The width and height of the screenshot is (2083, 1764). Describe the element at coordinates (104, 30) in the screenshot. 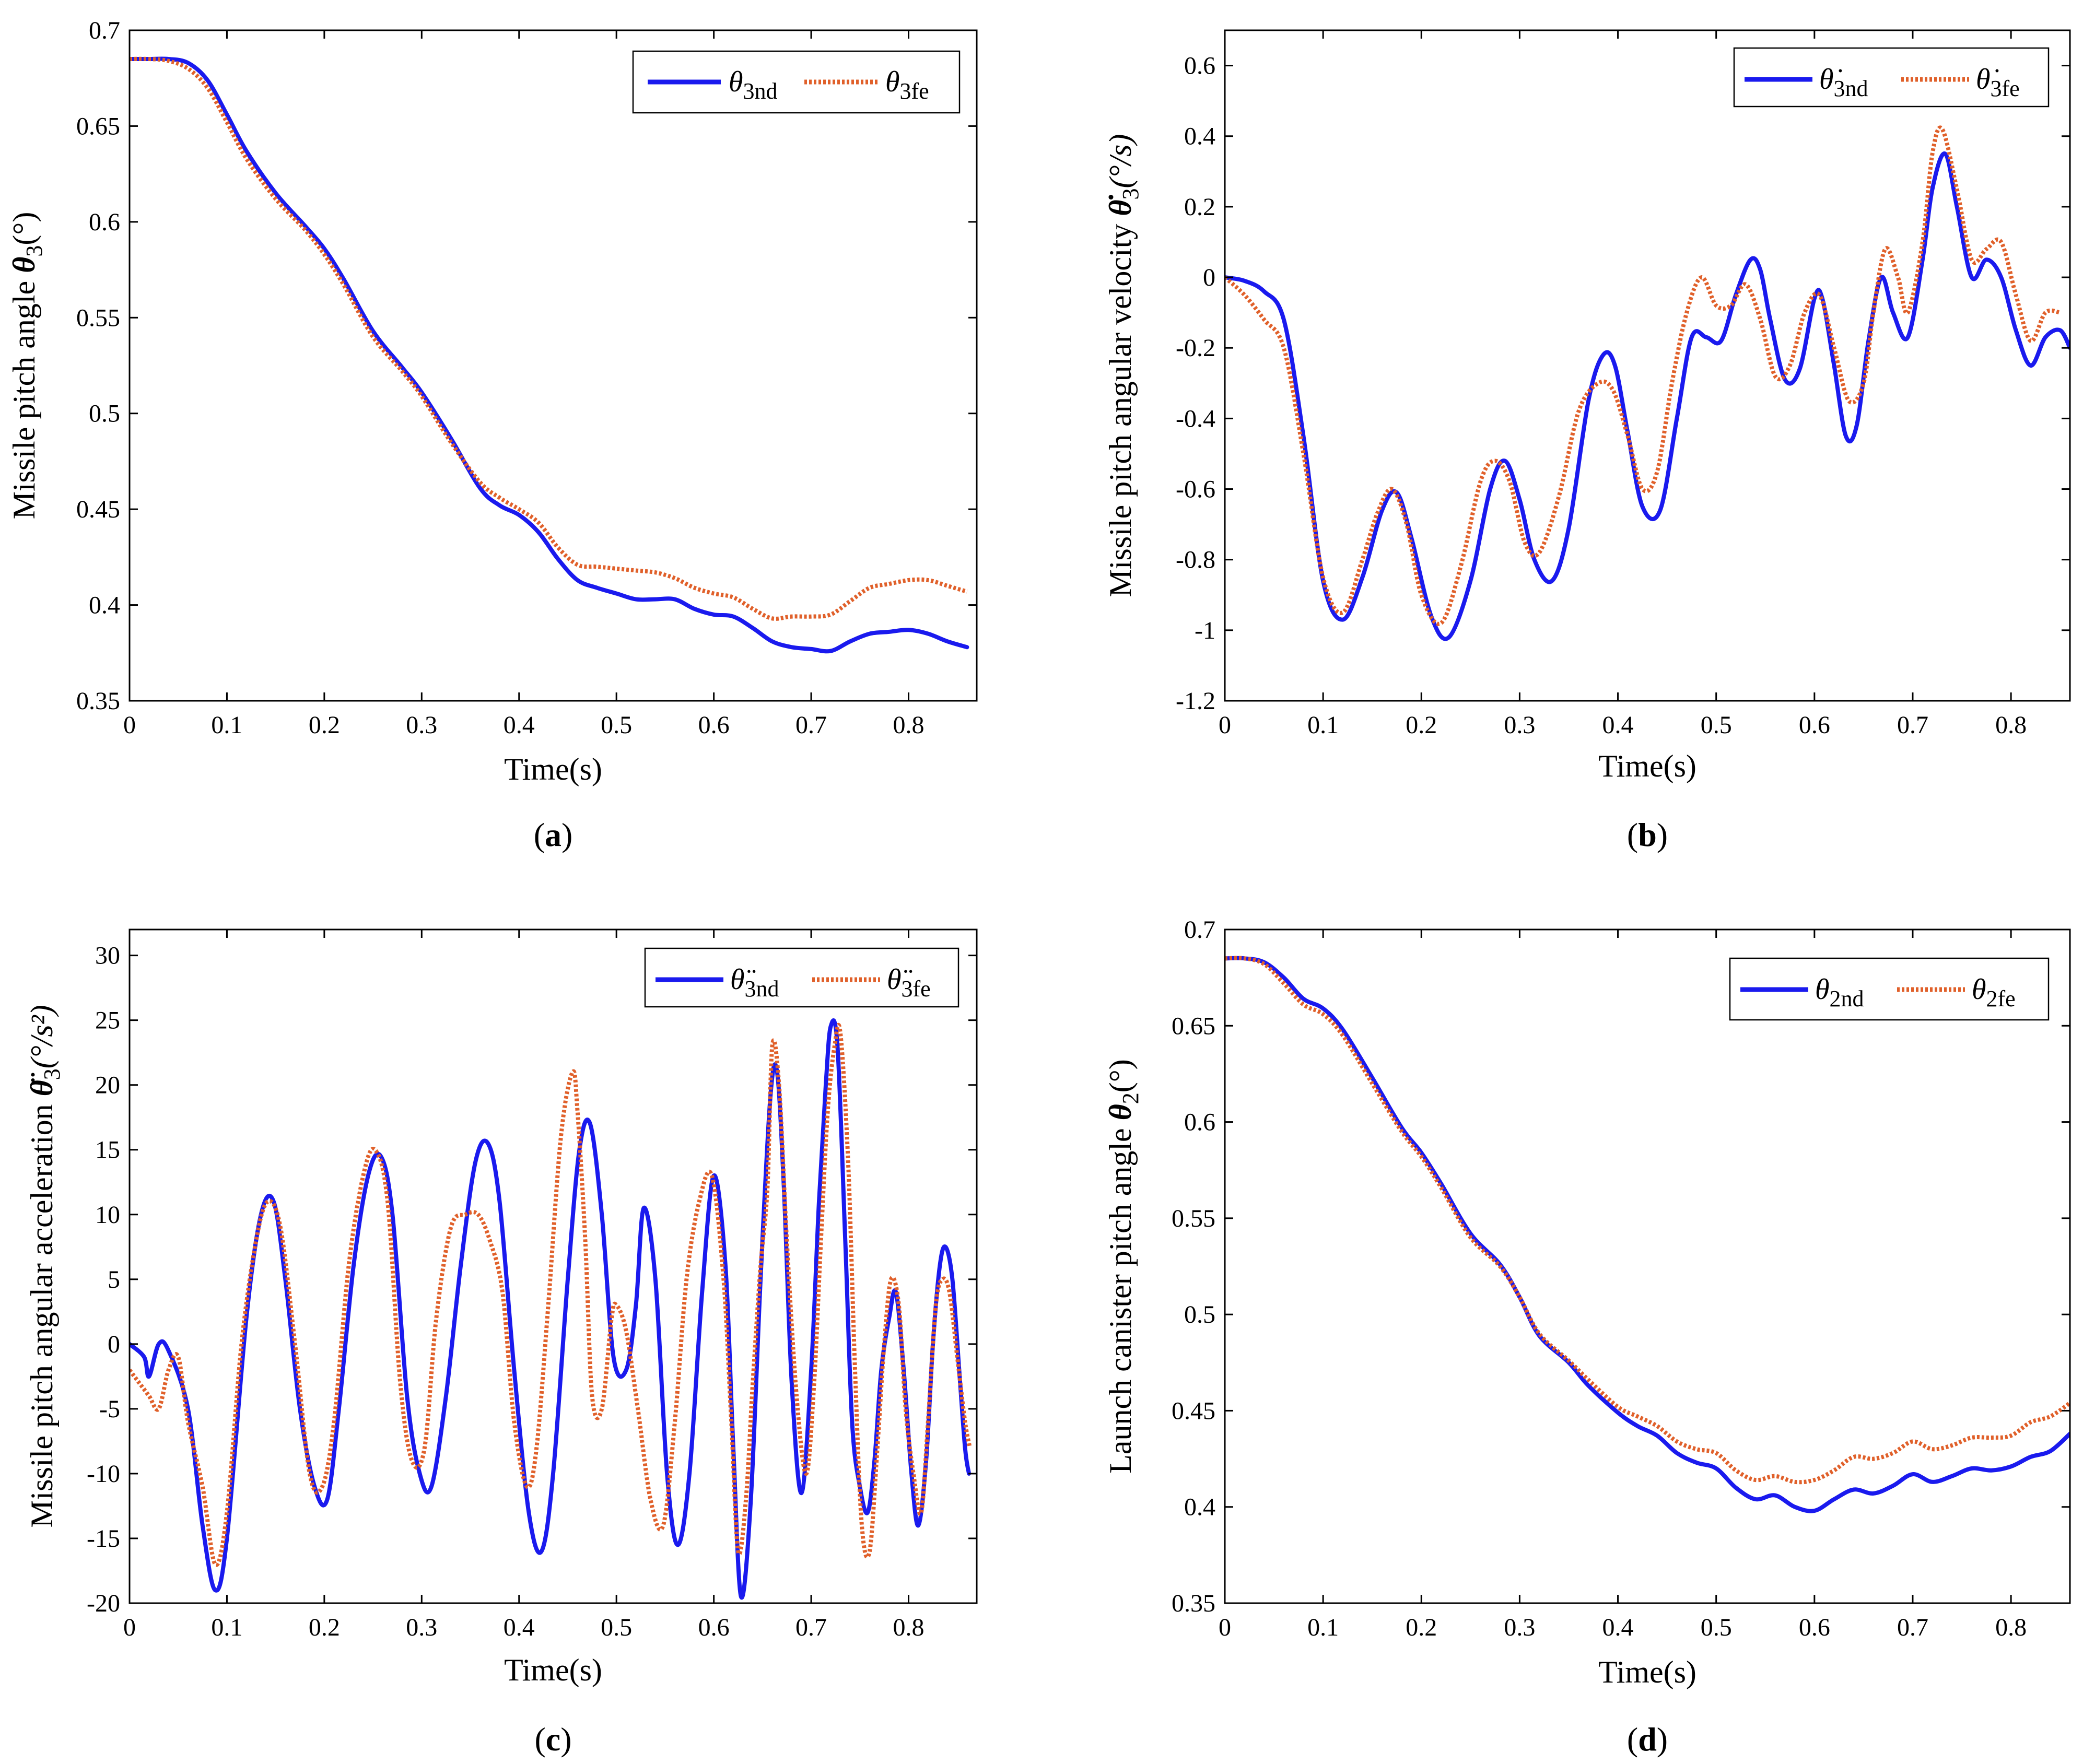

I see `panel-a-ytick-label-7: 0.7` at that location.